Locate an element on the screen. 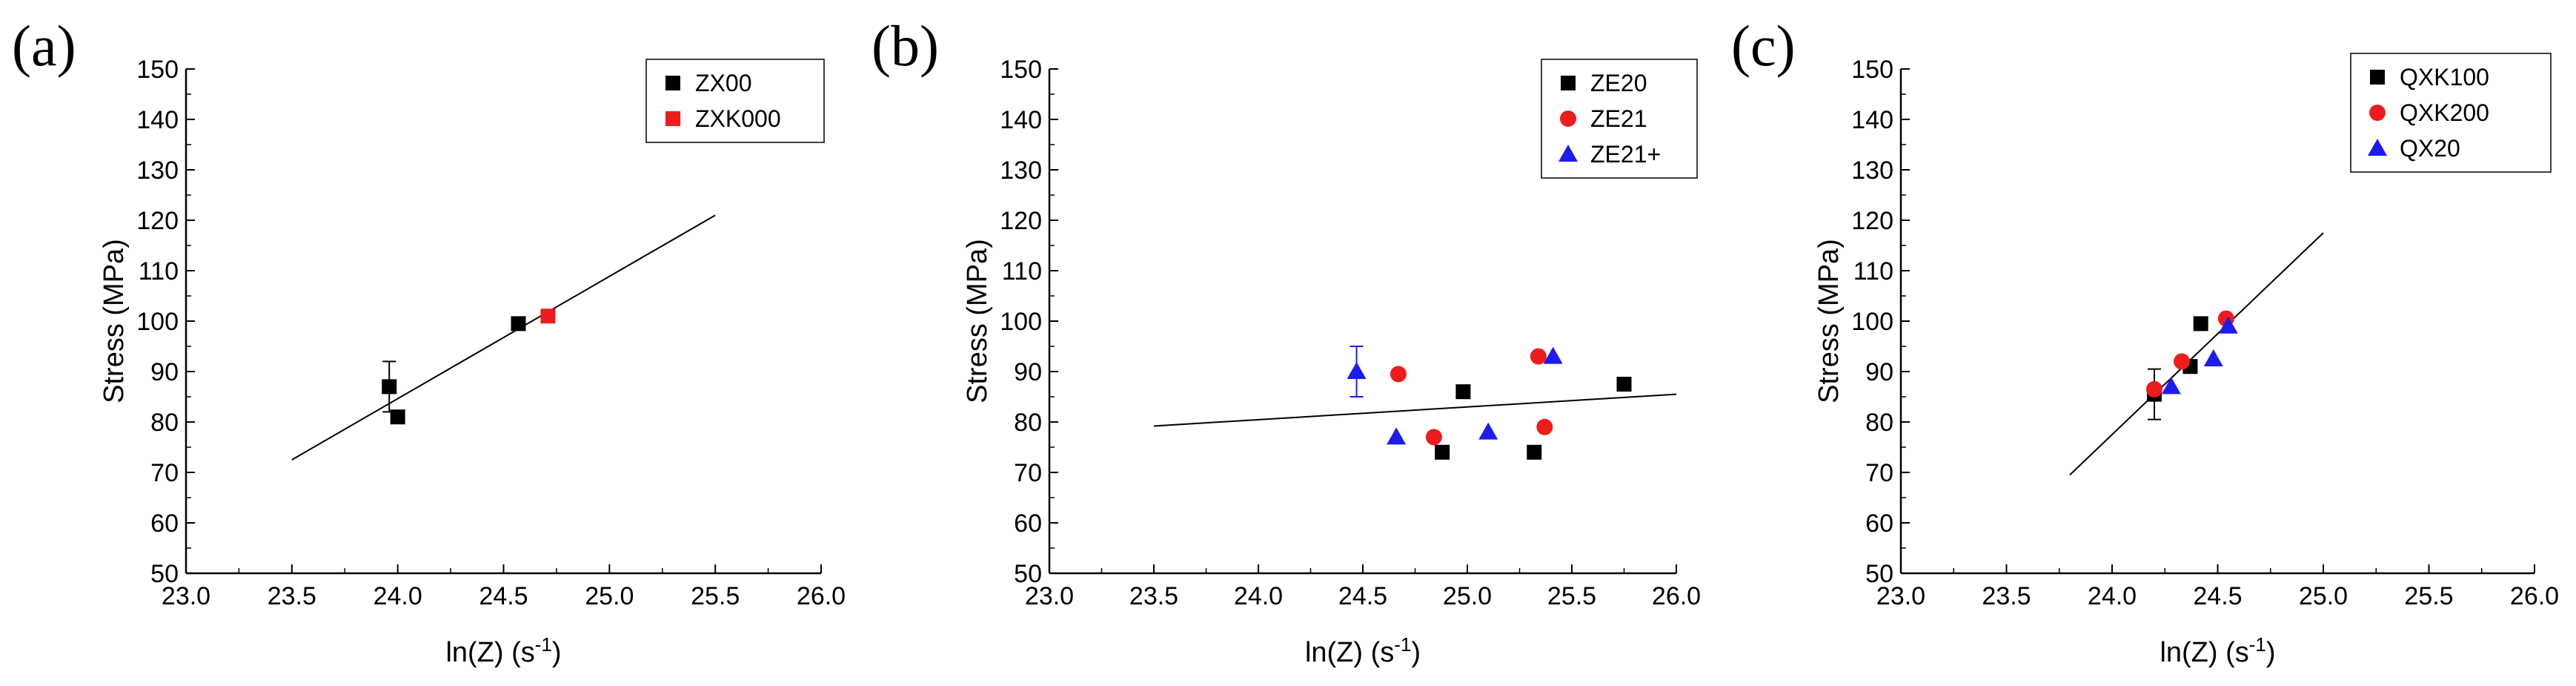 Image resolution: width=2576 pixels, height=686 pixels. legend-label: ZE21 is located at coordinates (1618, 118).